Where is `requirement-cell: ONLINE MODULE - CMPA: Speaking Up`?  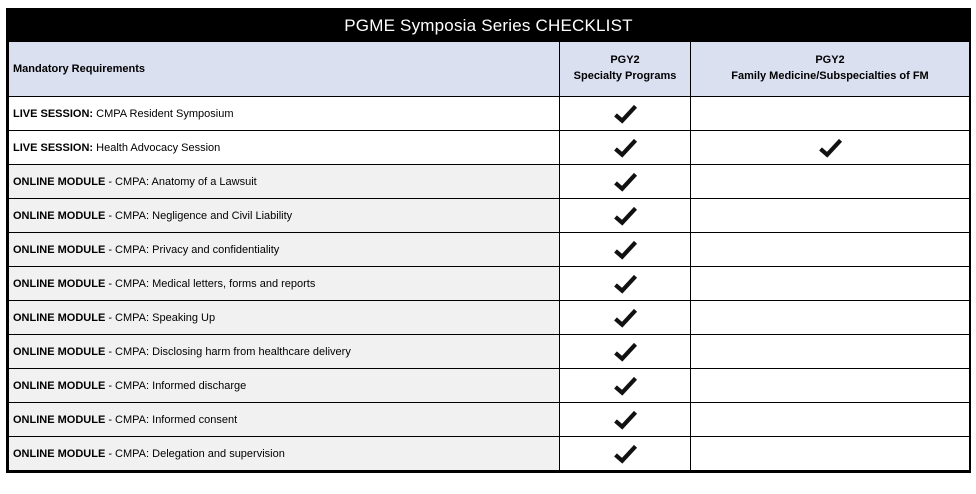 requirement-cell: ONLINE MODULE - CMPA: Speaking Up is located at coordinates (284, 317).